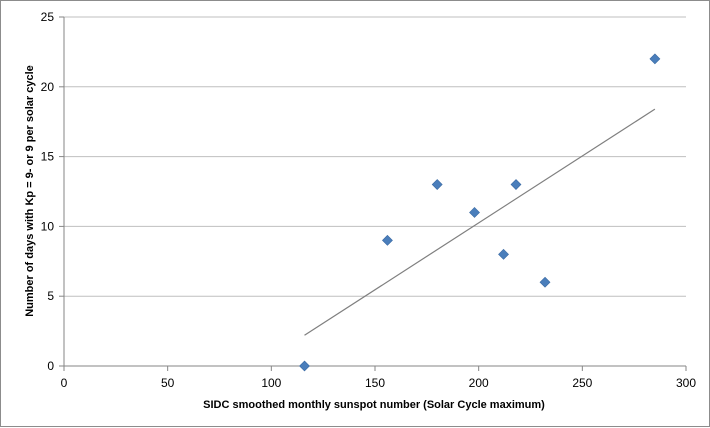 The width and height of the screenshot is (710, 428). Describe the element at coordinates (64, 383) in the screenshot. I see `x-tick-label: 0` at that location.